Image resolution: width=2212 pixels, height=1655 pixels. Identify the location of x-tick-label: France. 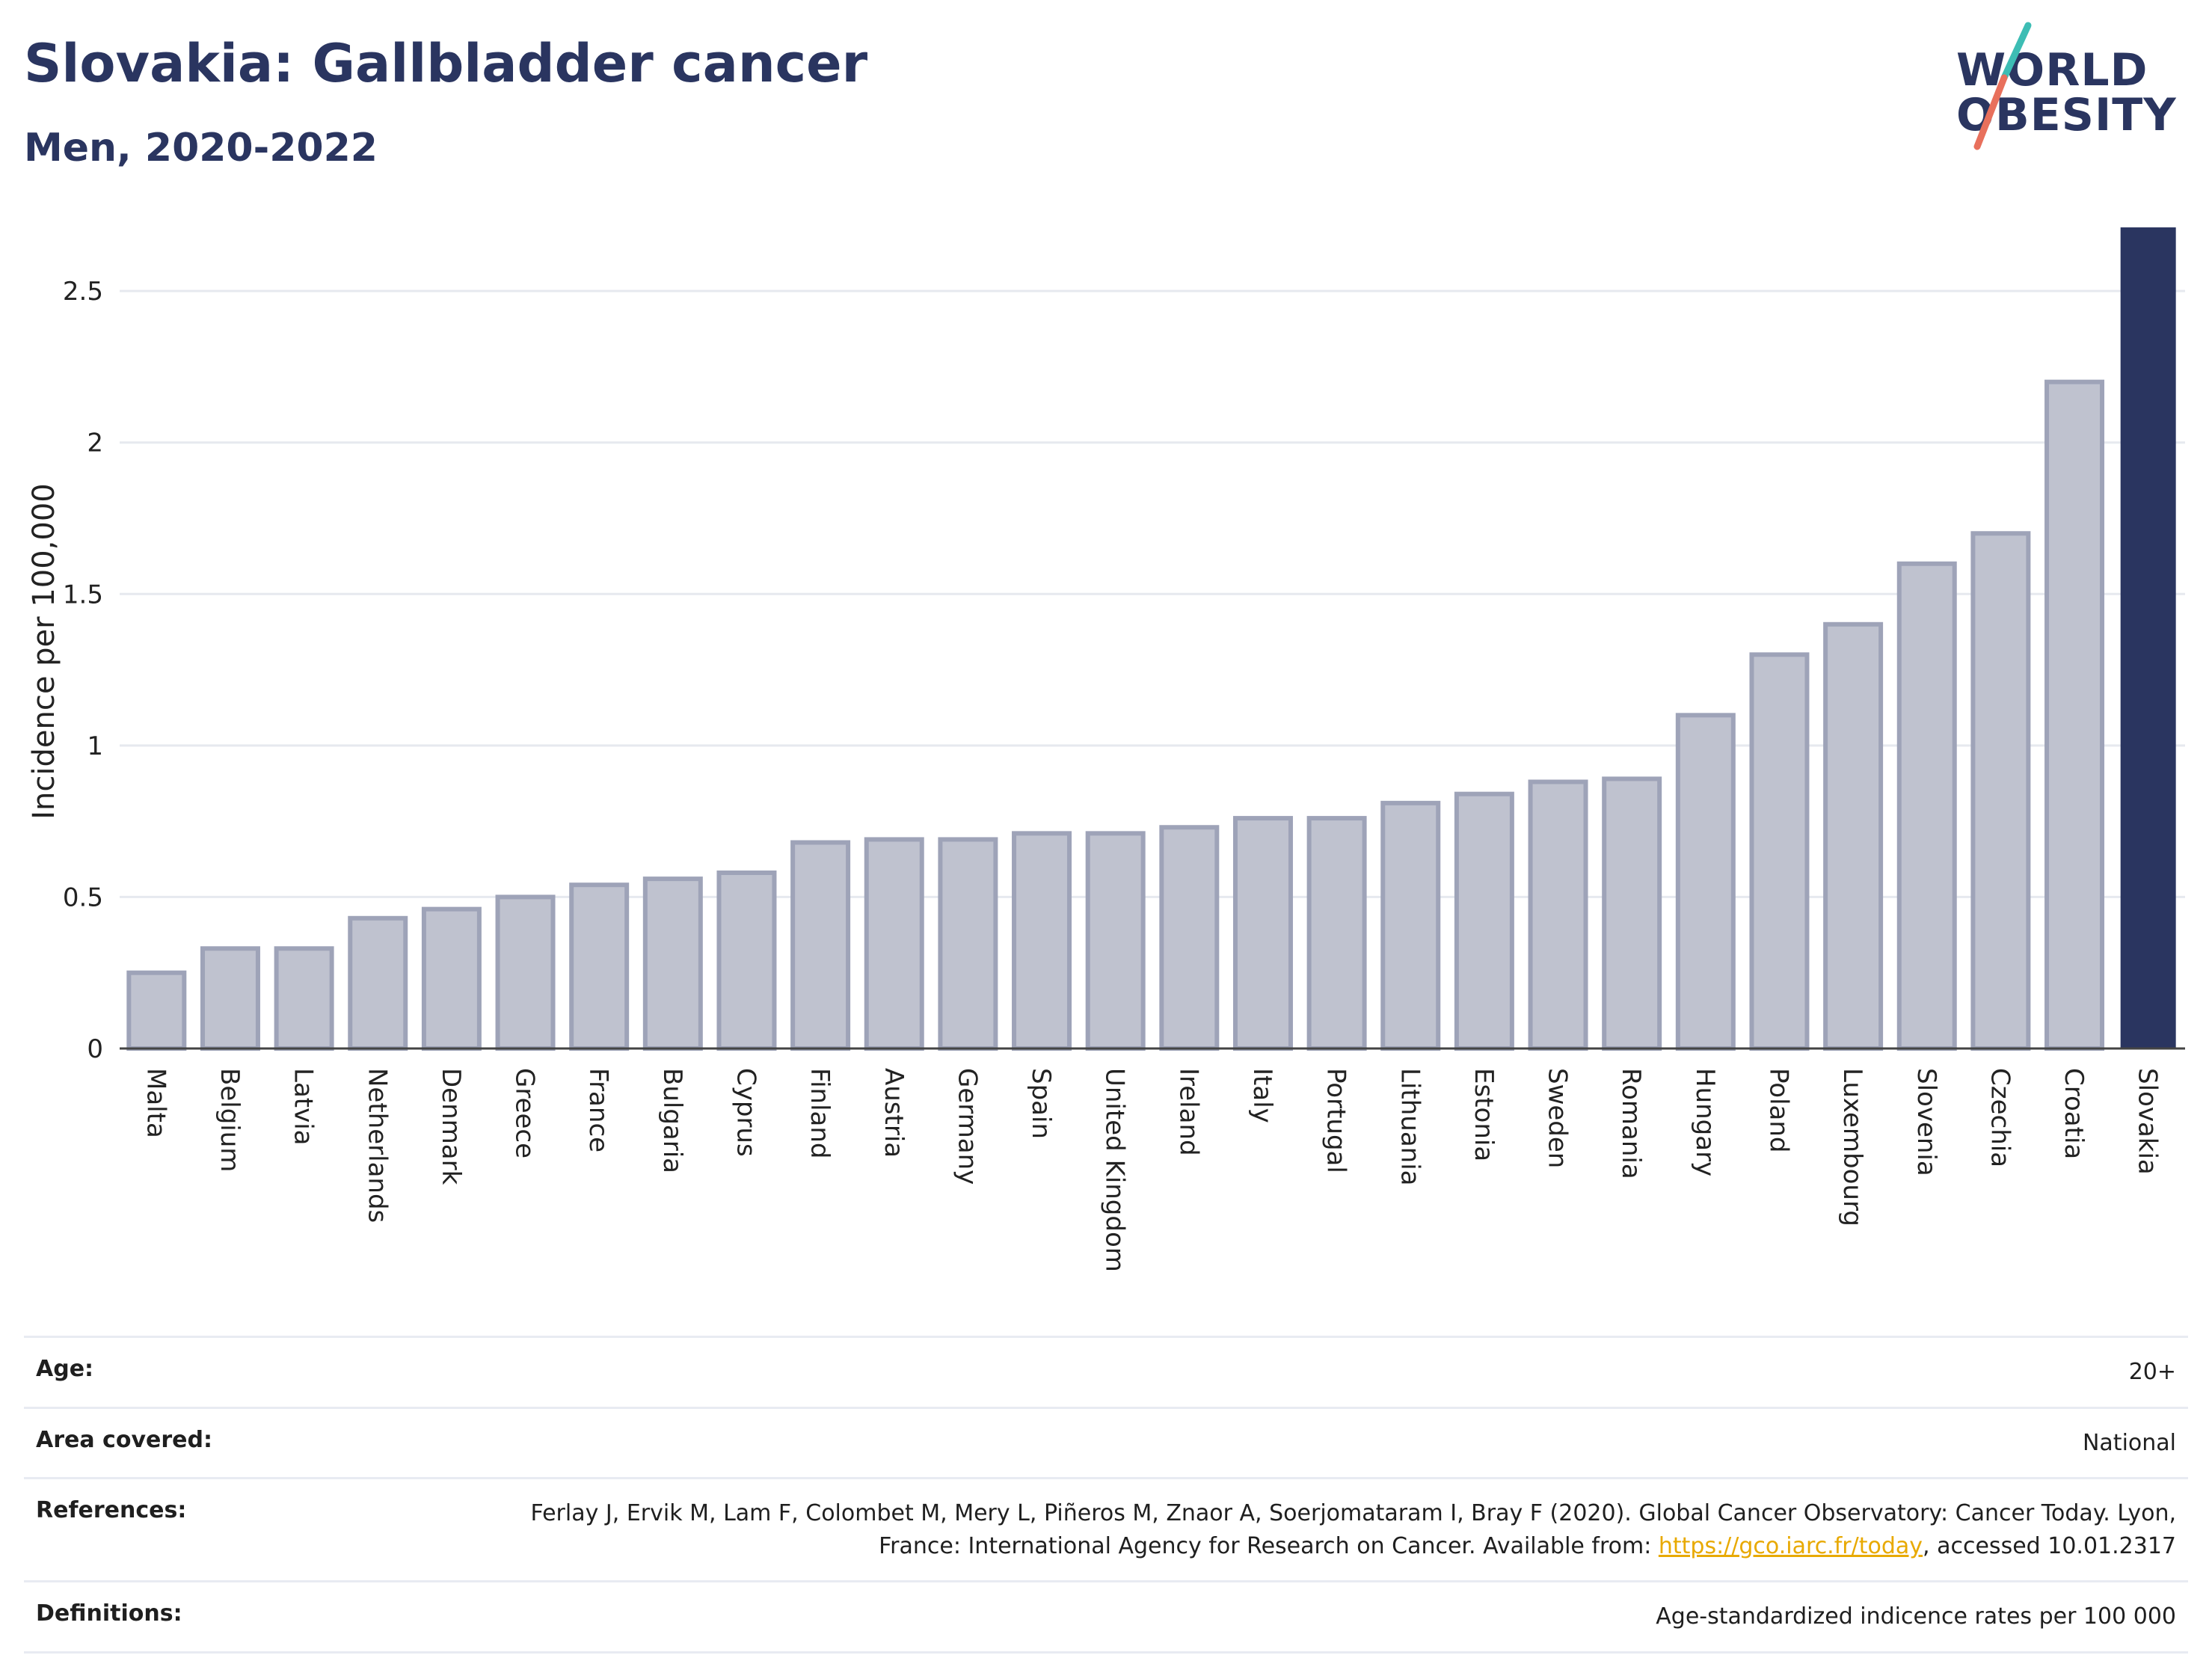
(598, 1110).